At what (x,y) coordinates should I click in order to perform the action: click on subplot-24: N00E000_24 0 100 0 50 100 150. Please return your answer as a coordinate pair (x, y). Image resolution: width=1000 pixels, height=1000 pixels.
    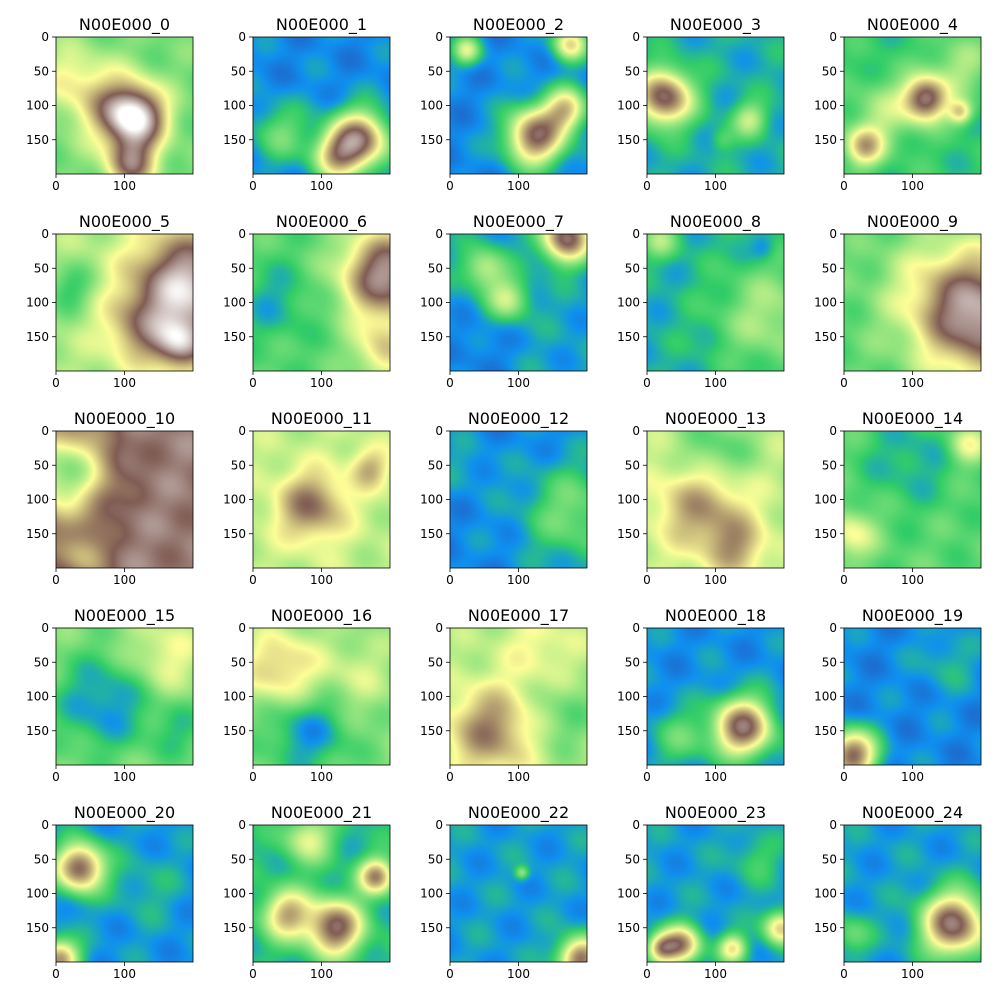
    Looking at the image, I should click on (898, 892).